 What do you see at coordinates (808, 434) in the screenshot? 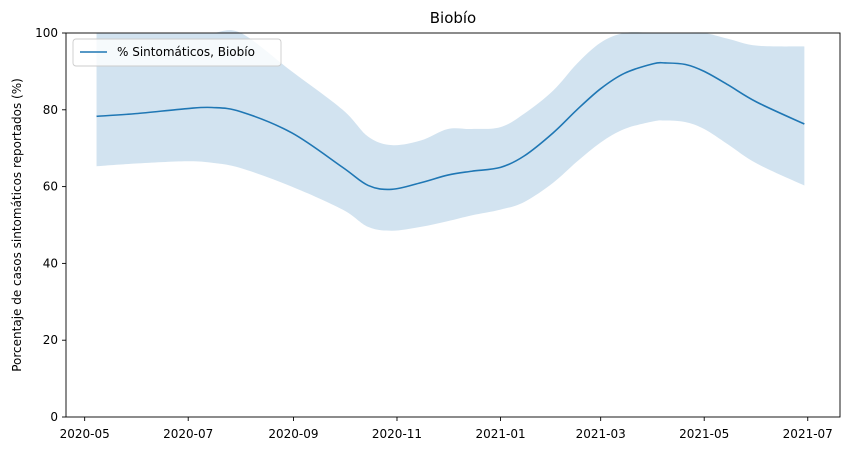
I see `x-tick-label: 2021-07` at bounding box center [808, 434].